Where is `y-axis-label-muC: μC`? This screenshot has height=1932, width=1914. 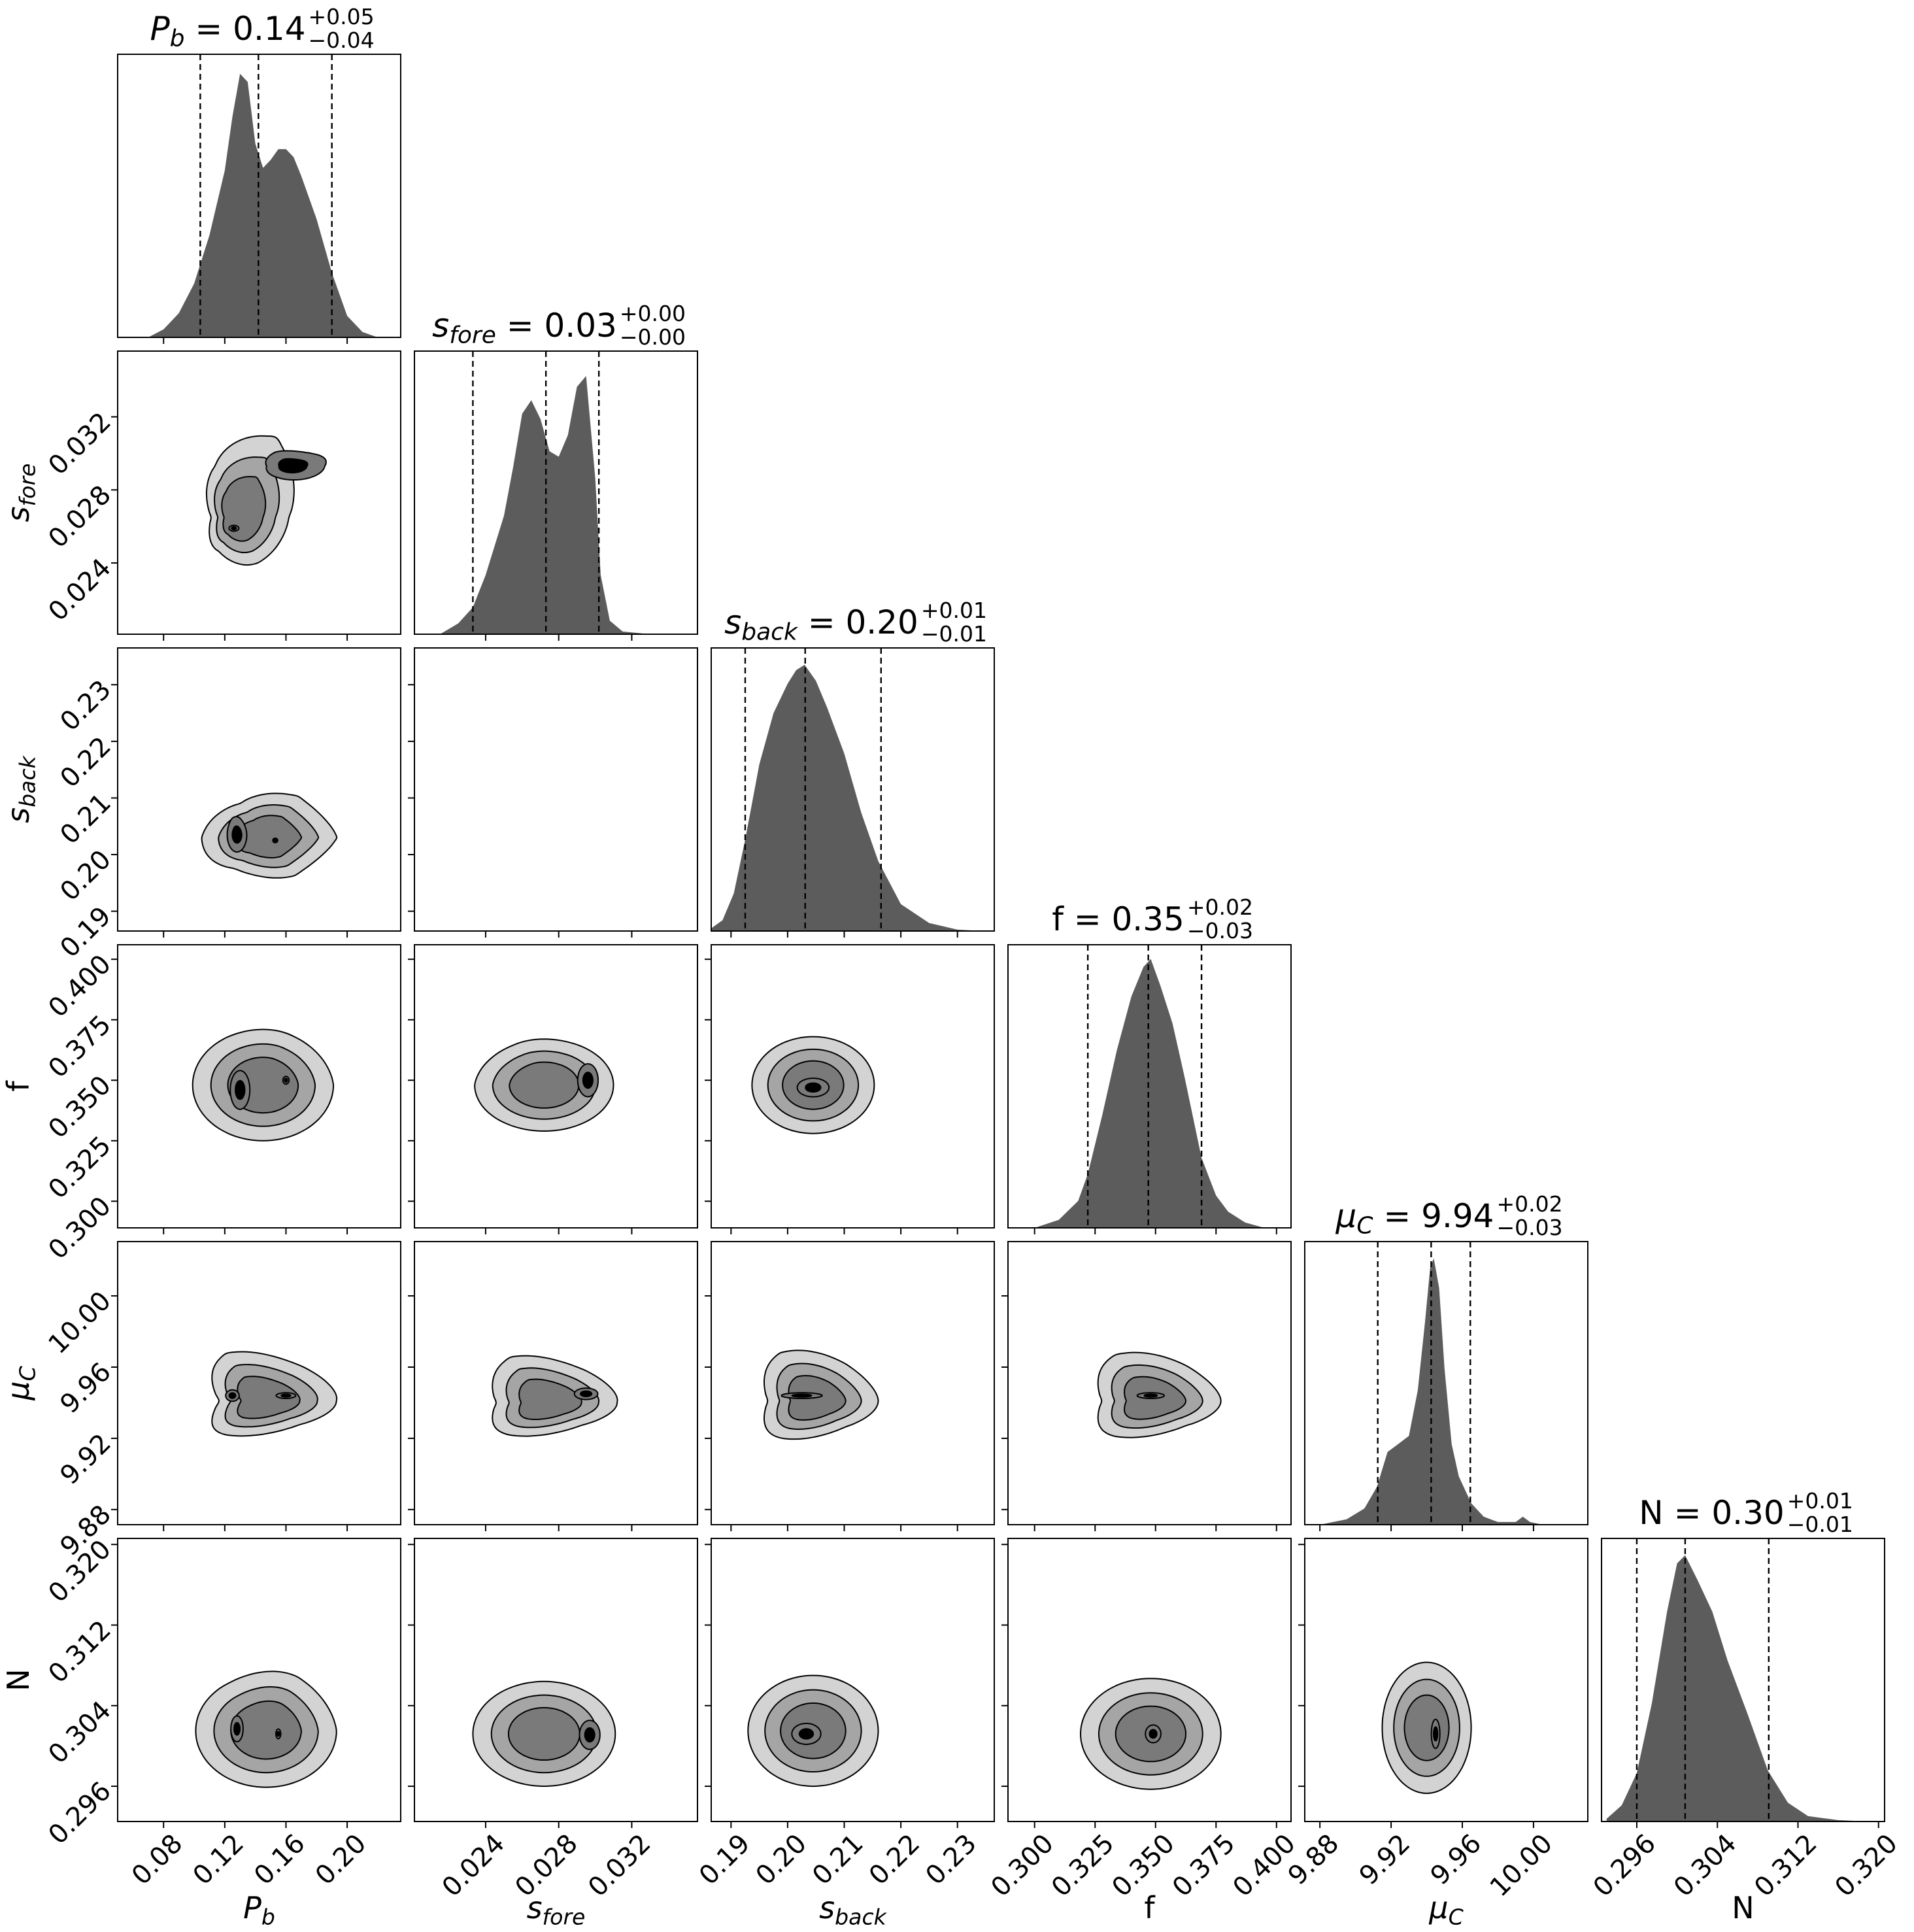
y-axis-label-muC: μC is located at coordinates (20, 1383).